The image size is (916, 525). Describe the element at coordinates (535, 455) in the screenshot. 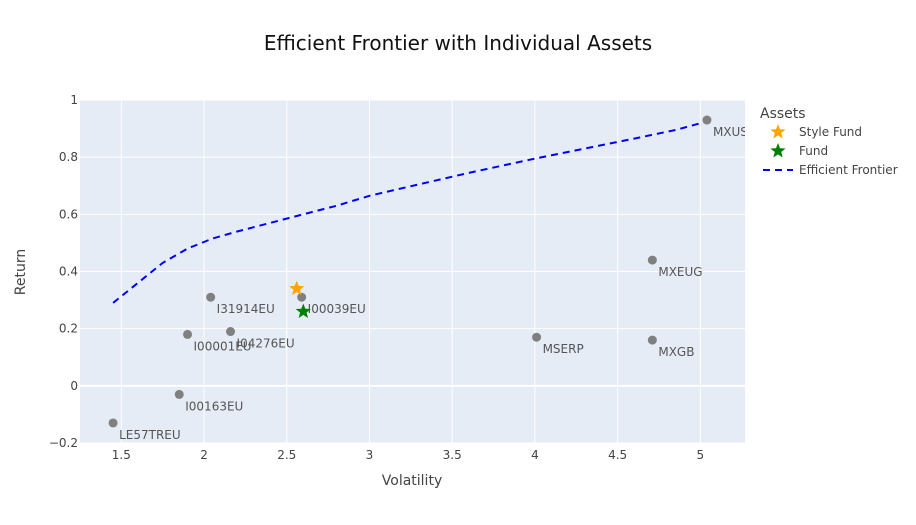

I see `x-tick-label: 4` at that location.